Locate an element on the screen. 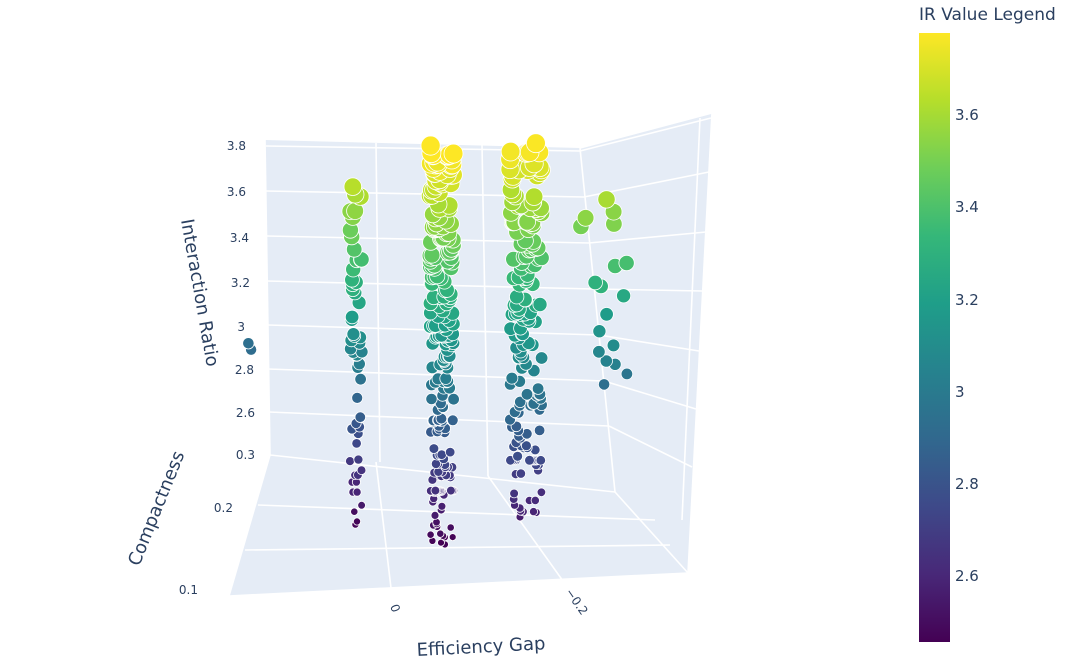 The image size is (1074, 669). y-tick-label: 0.1 is located at coordinates (188, 590).